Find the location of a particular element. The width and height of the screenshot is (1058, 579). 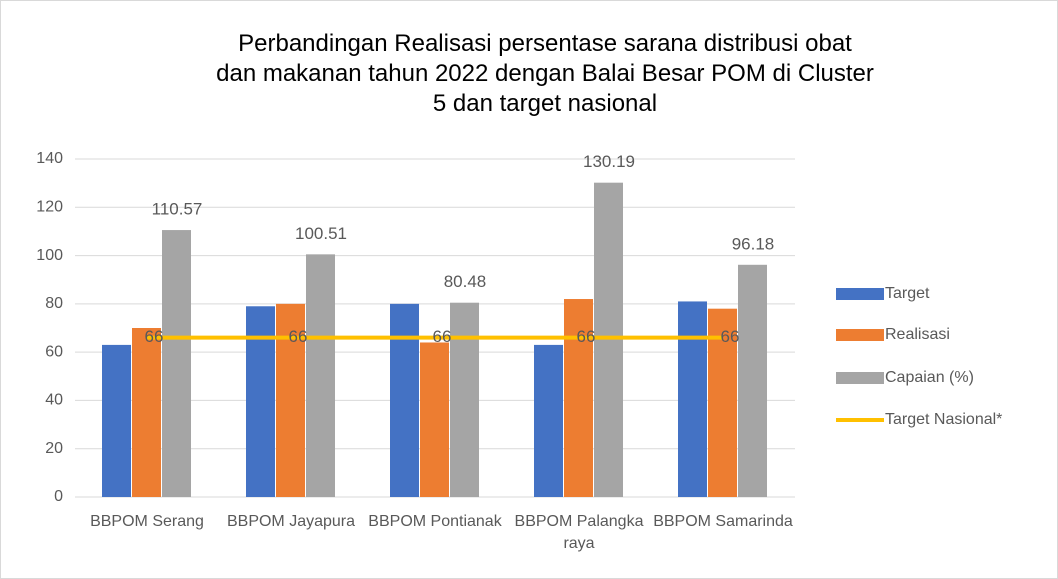

y-tick-label: 0 is located at coordinates (58, 496).